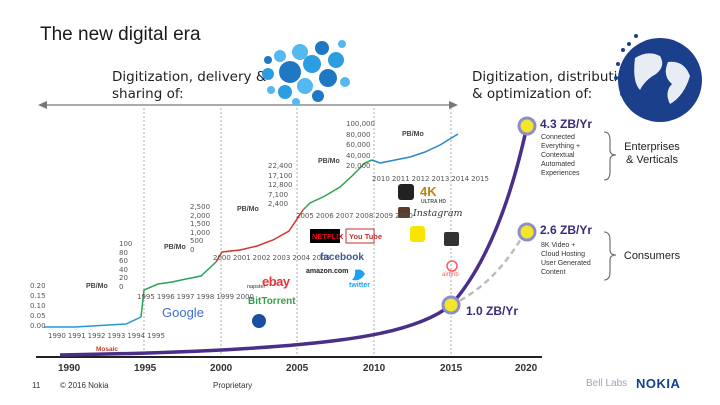  What do you see at coordinates (460, 179) in the screenshot?
I see `tick-label: 2014` at bounding box center [460, 179].